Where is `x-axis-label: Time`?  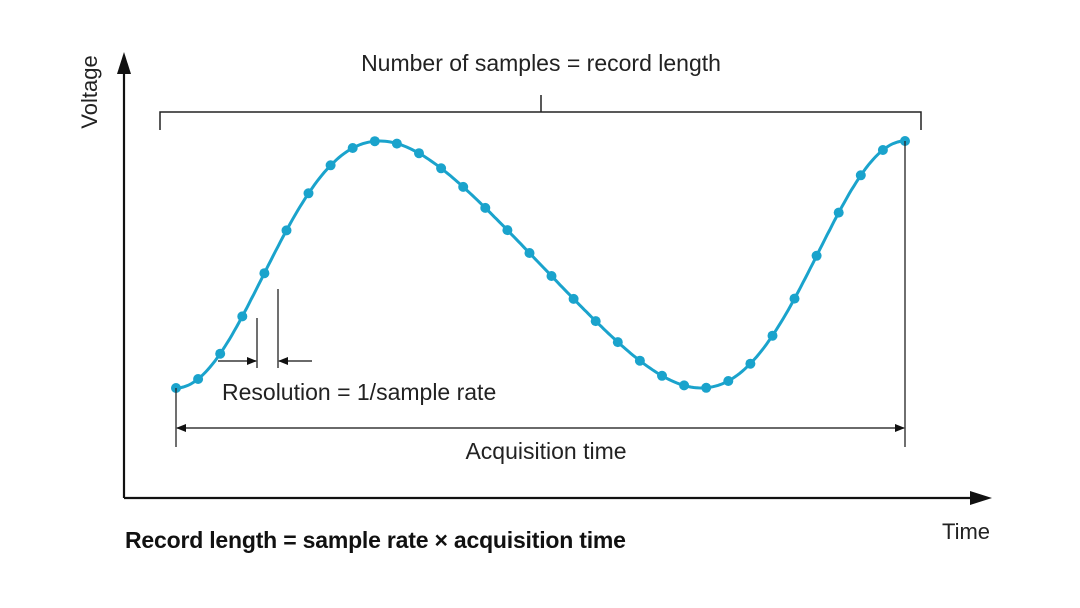 x-axis-label: Time is located at coordinates (966, 531).